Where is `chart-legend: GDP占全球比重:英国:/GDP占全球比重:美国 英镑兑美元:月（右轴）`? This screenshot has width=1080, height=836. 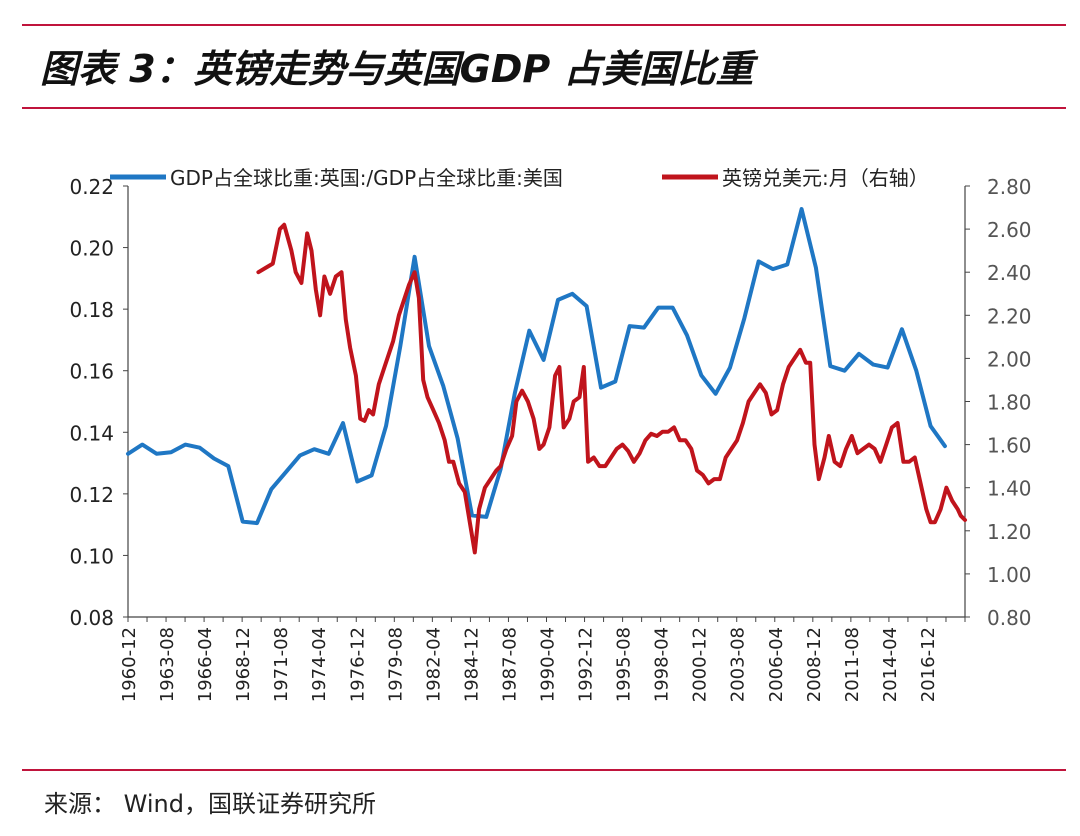
chart-legend: GDP占全球比重:英国:/GDP占全球比重:美国 英镑兑美元:月（右轴） is located at coordinates (519, 178).